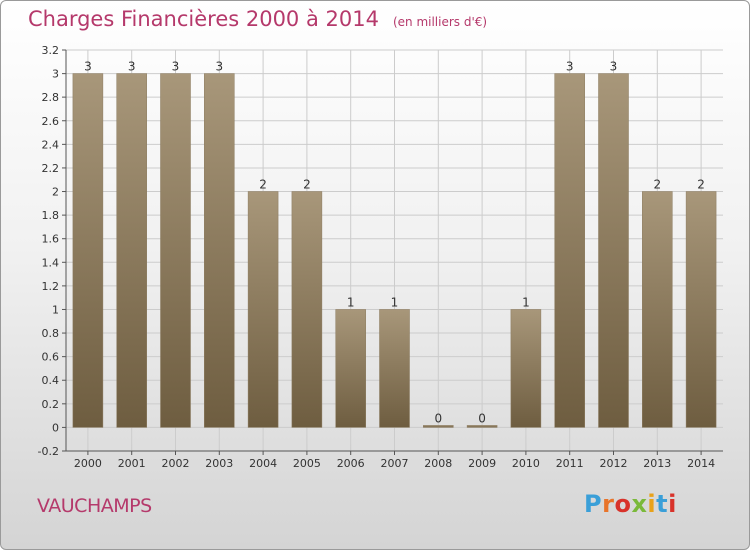 The image size is (750, 550). I want to click on y-tick-label: 0, so click(55, 427).